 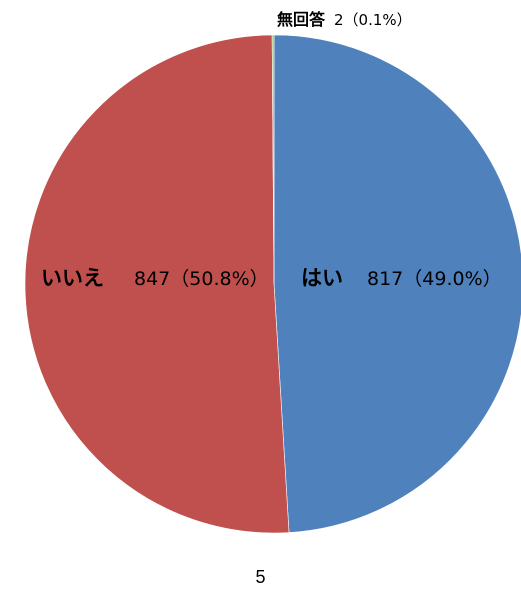 I want to click on slice-label-yes: はい 817（49.0%）, so click(x=401, y=278).